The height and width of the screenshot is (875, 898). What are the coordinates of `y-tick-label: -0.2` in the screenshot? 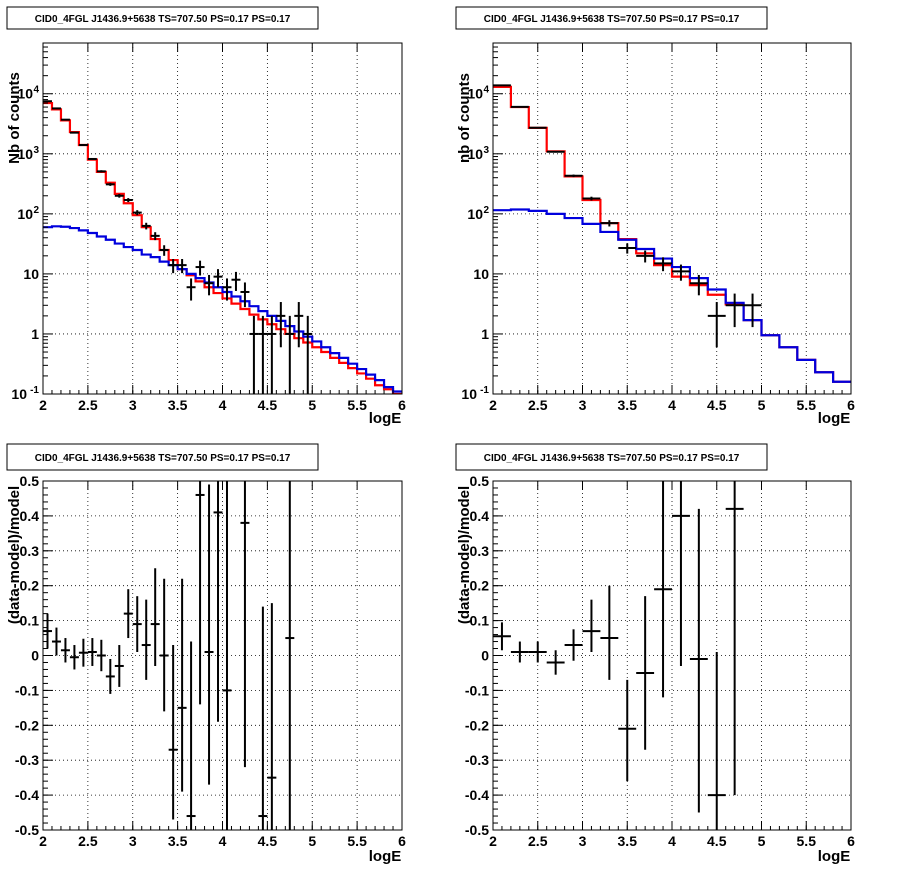 It's located at (477, 725).